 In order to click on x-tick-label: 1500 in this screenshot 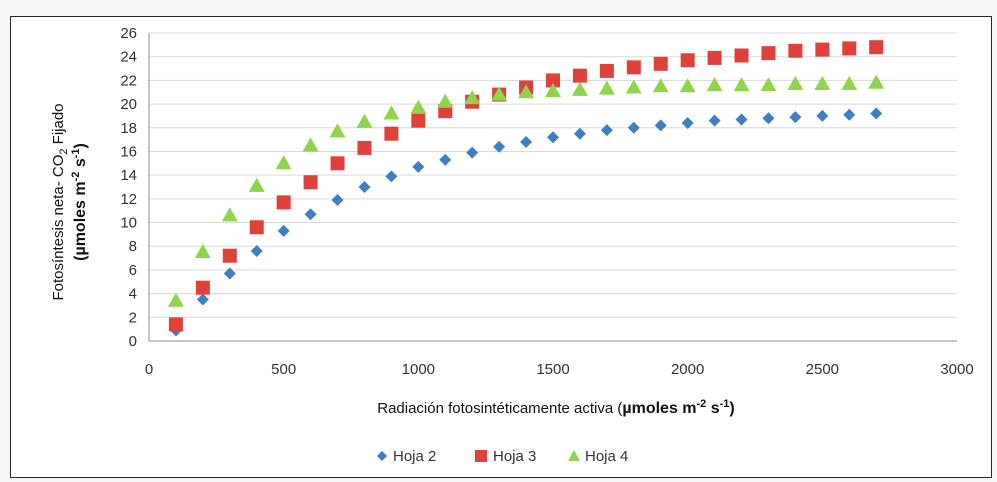, I will do `click(552, 369)`.